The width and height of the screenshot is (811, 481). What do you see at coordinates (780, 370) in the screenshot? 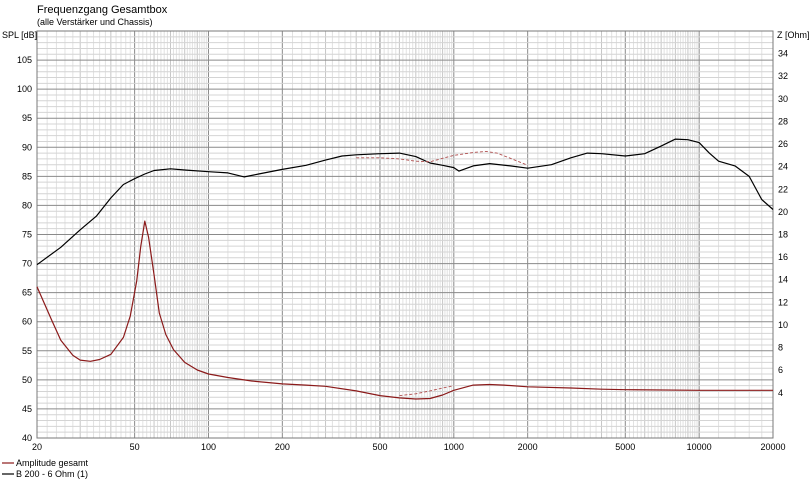
I see `y-right-tick-label: 6` at bounding box center [780, 370].